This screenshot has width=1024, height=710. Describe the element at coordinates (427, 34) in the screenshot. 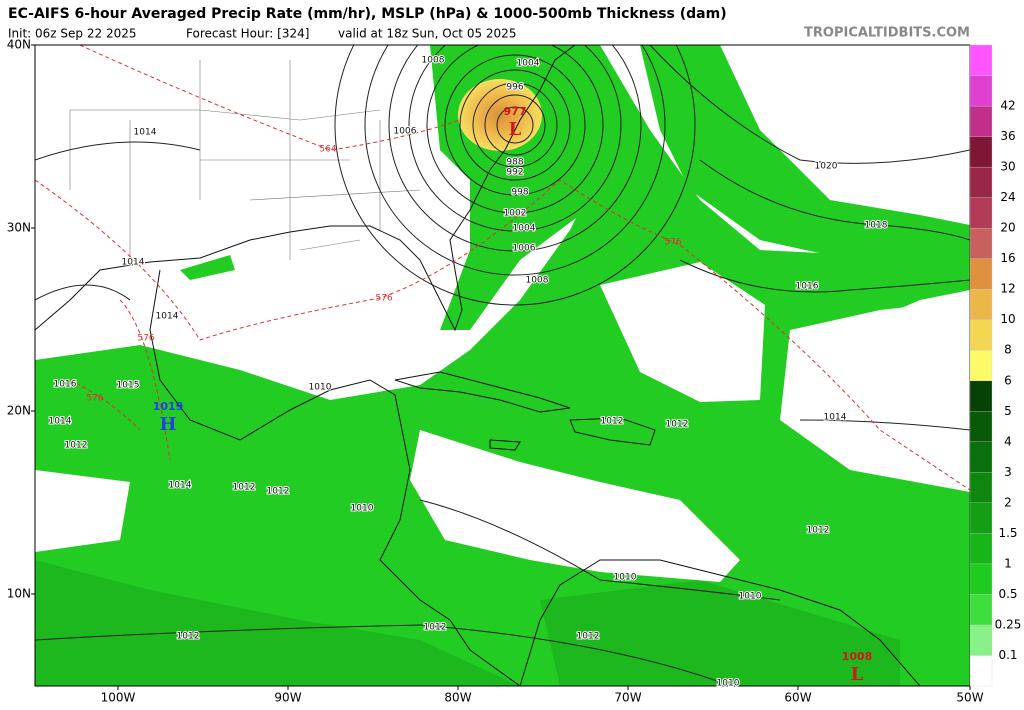

I see `valid-time: valid at 18z Sun, Oct 05 2025` at that location.